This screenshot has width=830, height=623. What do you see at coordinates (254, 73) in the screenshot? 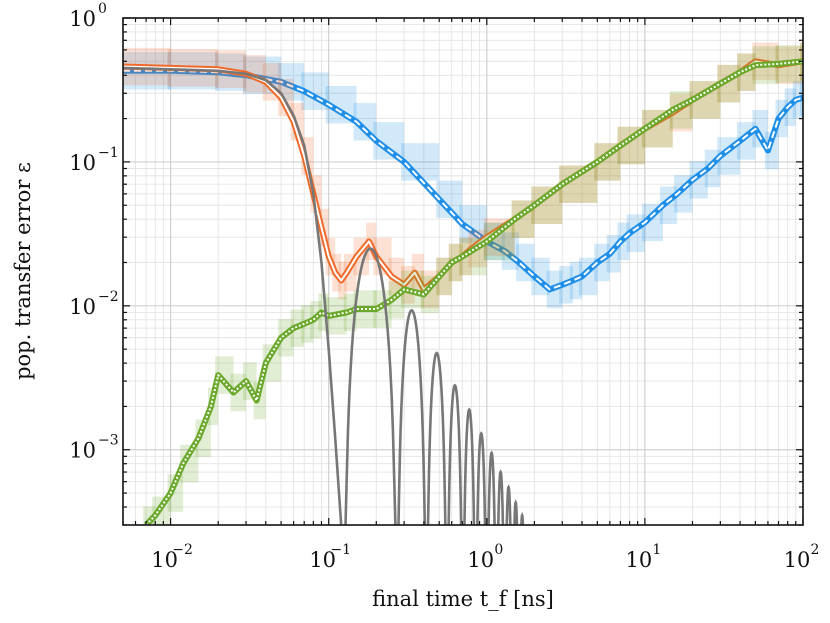
I see `series-orange-band` at bounding box center [254, 73].